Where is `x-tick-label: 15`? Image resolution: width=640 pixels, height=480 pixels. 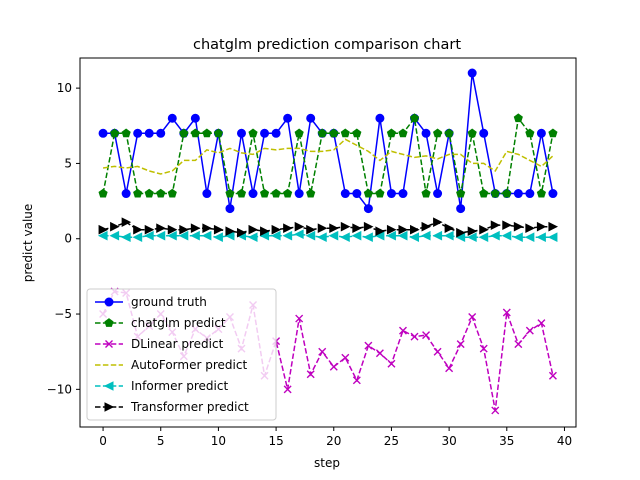
x-tick-label: 15 is located at coordinates (275, 441).